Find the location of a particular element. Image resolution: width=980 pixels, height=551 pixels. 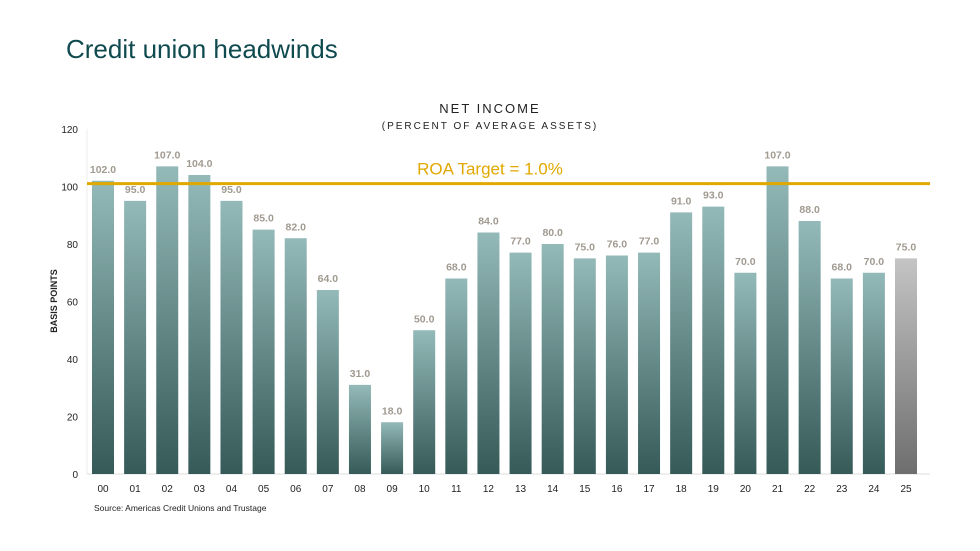

x-tick-label: 00 is located at coordinates (103, 489).